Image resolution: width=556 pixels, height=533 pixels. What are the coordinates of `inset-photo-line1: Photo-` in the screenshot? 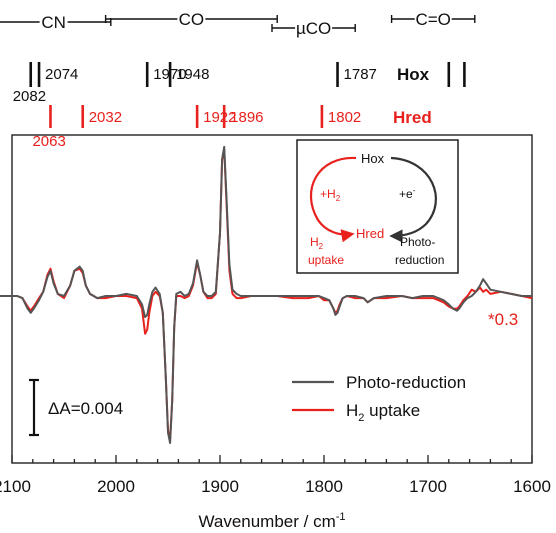 It's located at (417, 242).